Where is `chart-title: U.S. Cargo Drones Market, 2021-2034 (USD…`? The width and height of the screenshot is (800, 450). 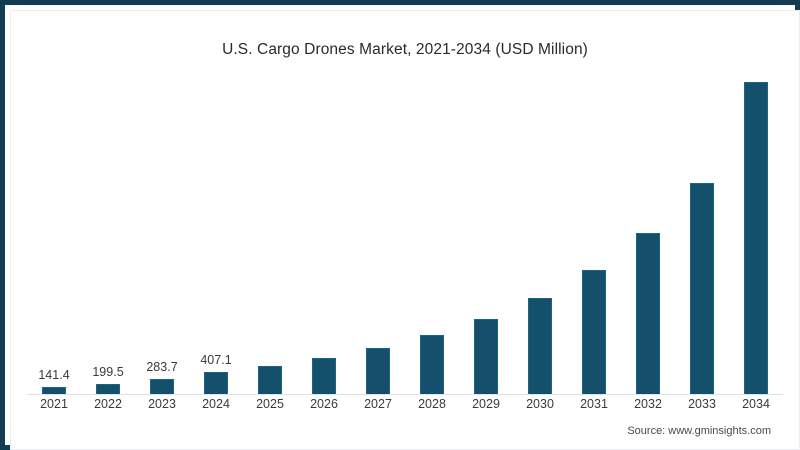
chart-title: U.S. Cargo Drones Market, 2021-2034 (USD… is located at coordinates (405, 49).